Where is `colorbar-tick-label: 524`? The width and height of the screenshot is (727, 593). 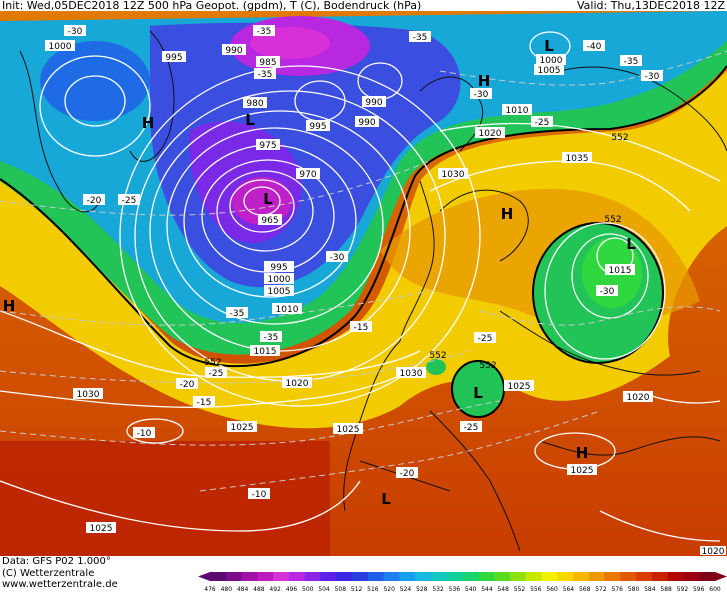 colorbar-tick-label: 524 is located at coordinates (406, 589).